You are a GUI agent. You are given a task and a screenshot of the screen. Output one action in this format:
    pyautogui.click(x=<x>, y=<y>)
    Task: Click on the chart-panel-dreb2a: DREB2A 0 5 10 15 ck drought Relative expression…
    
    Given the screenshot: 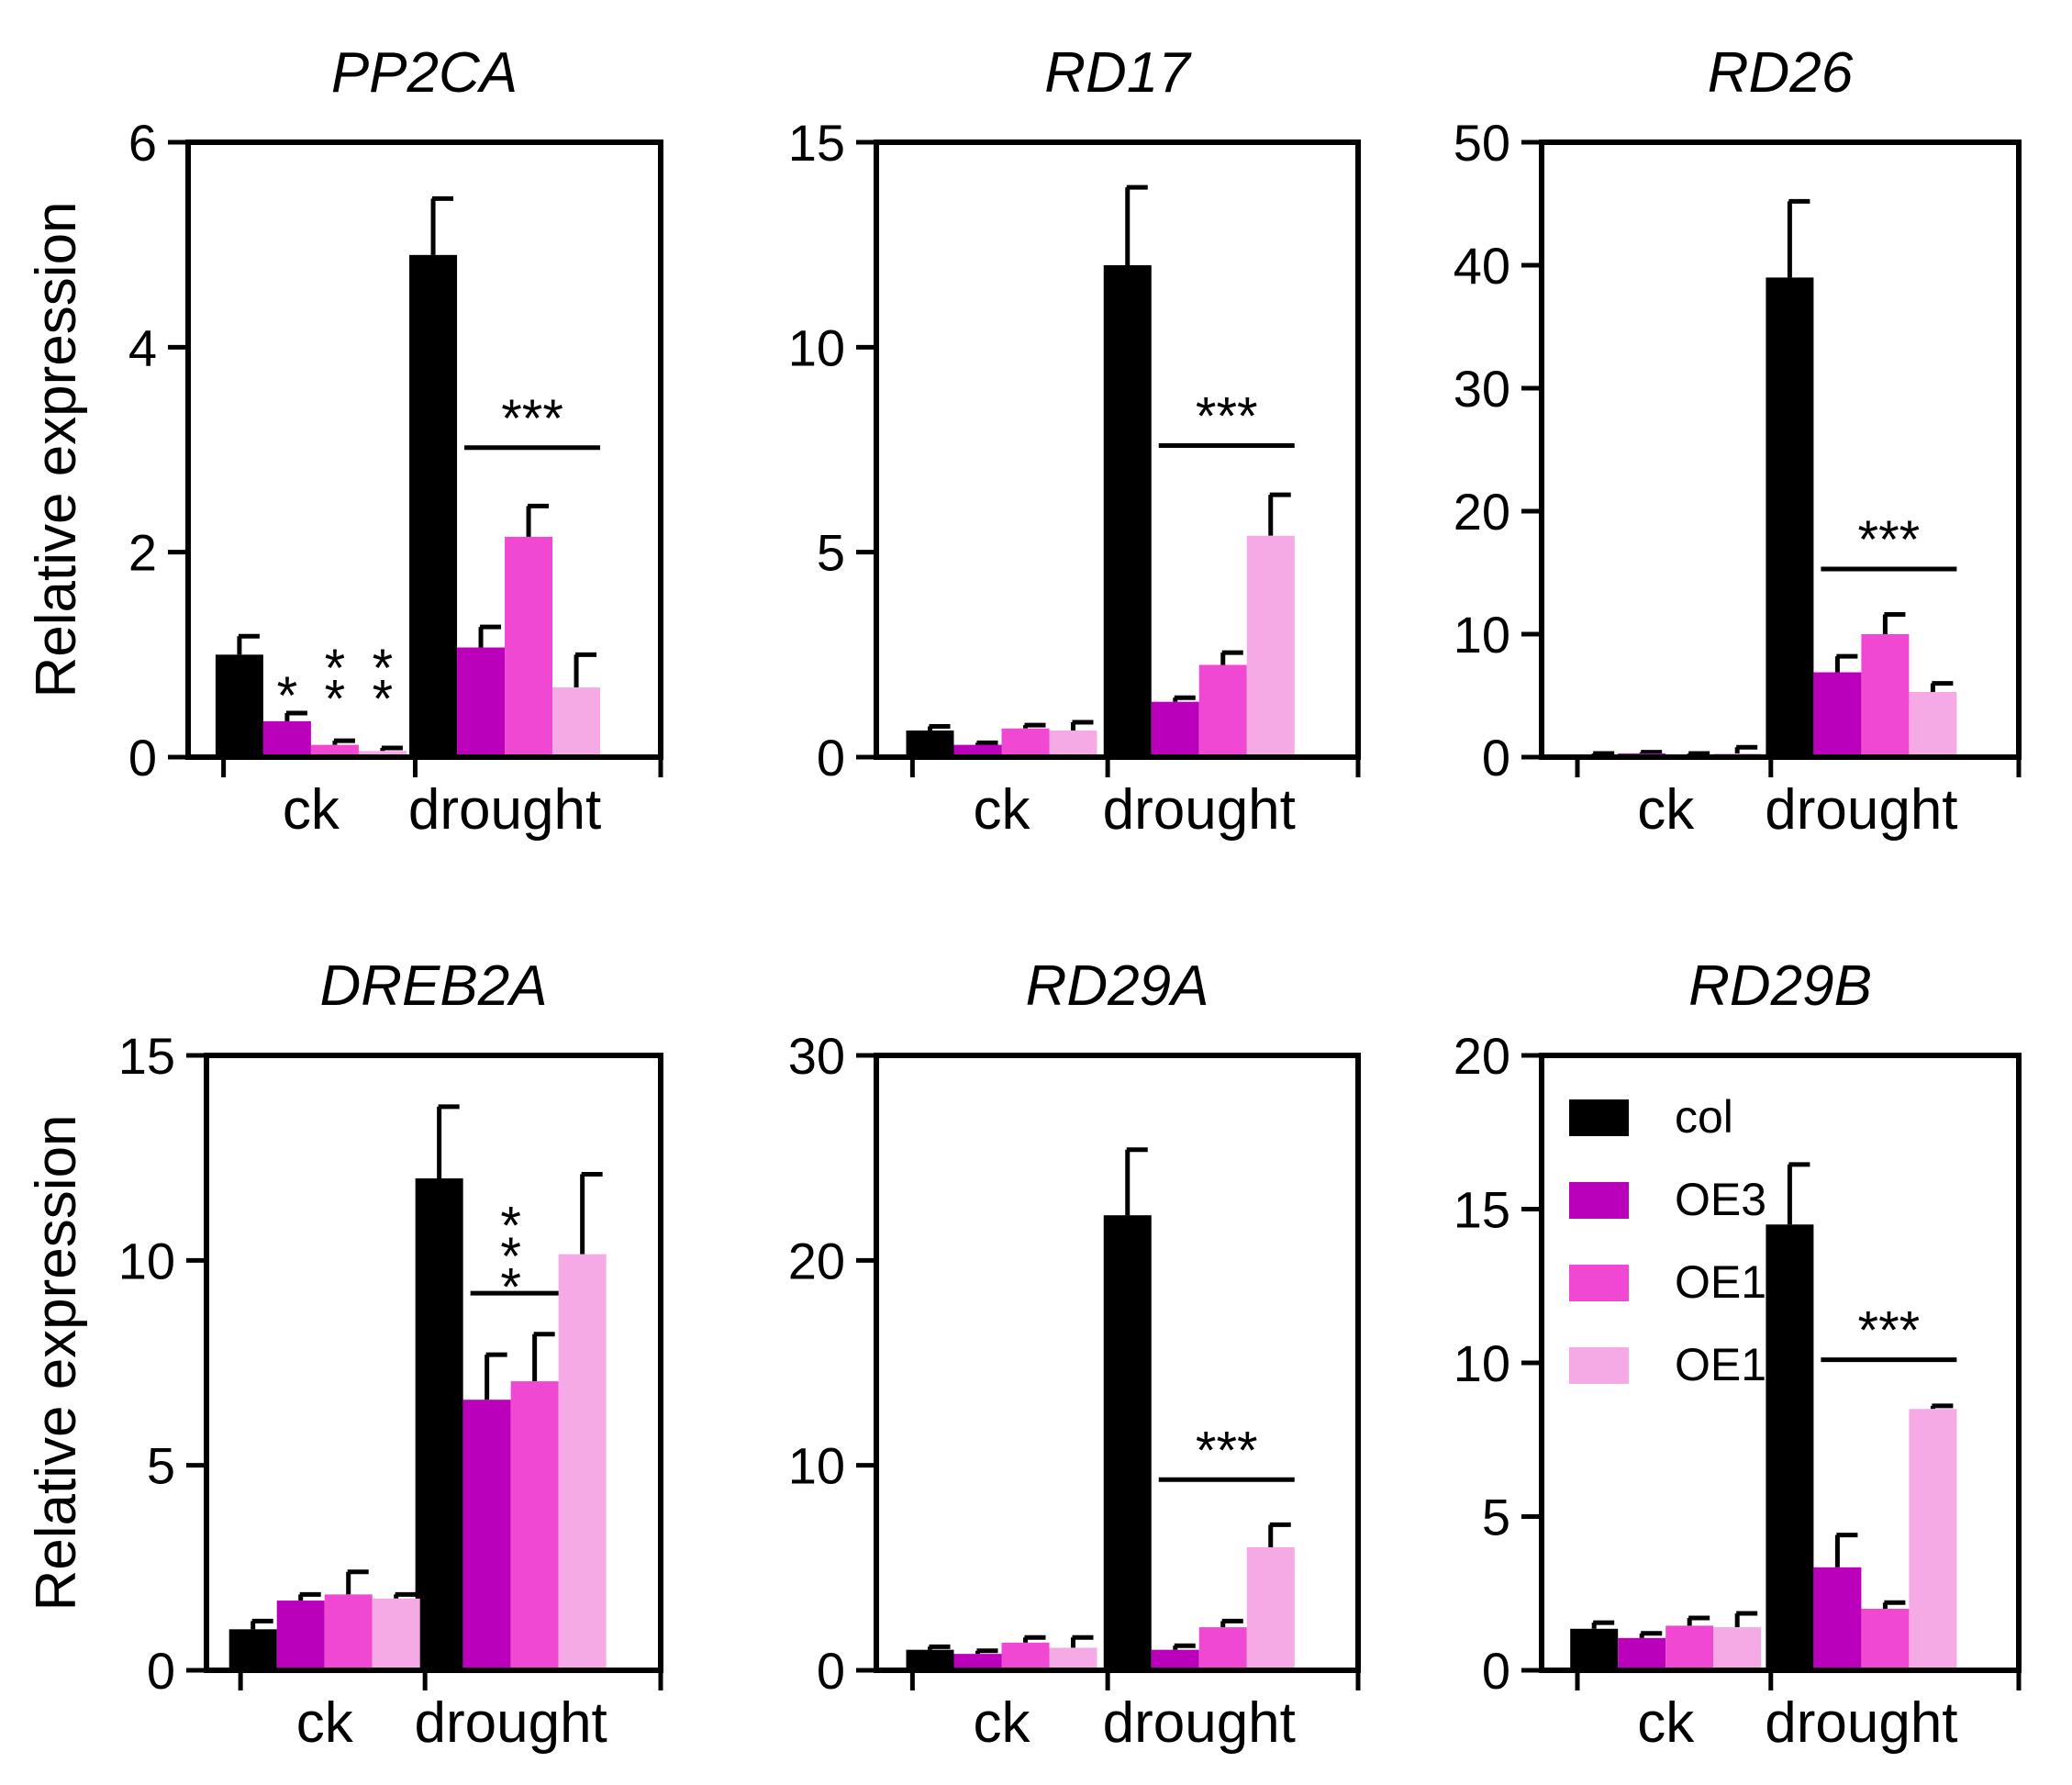 What is the action you would take?
    pyautogui.click(x=344, y=1354)
    